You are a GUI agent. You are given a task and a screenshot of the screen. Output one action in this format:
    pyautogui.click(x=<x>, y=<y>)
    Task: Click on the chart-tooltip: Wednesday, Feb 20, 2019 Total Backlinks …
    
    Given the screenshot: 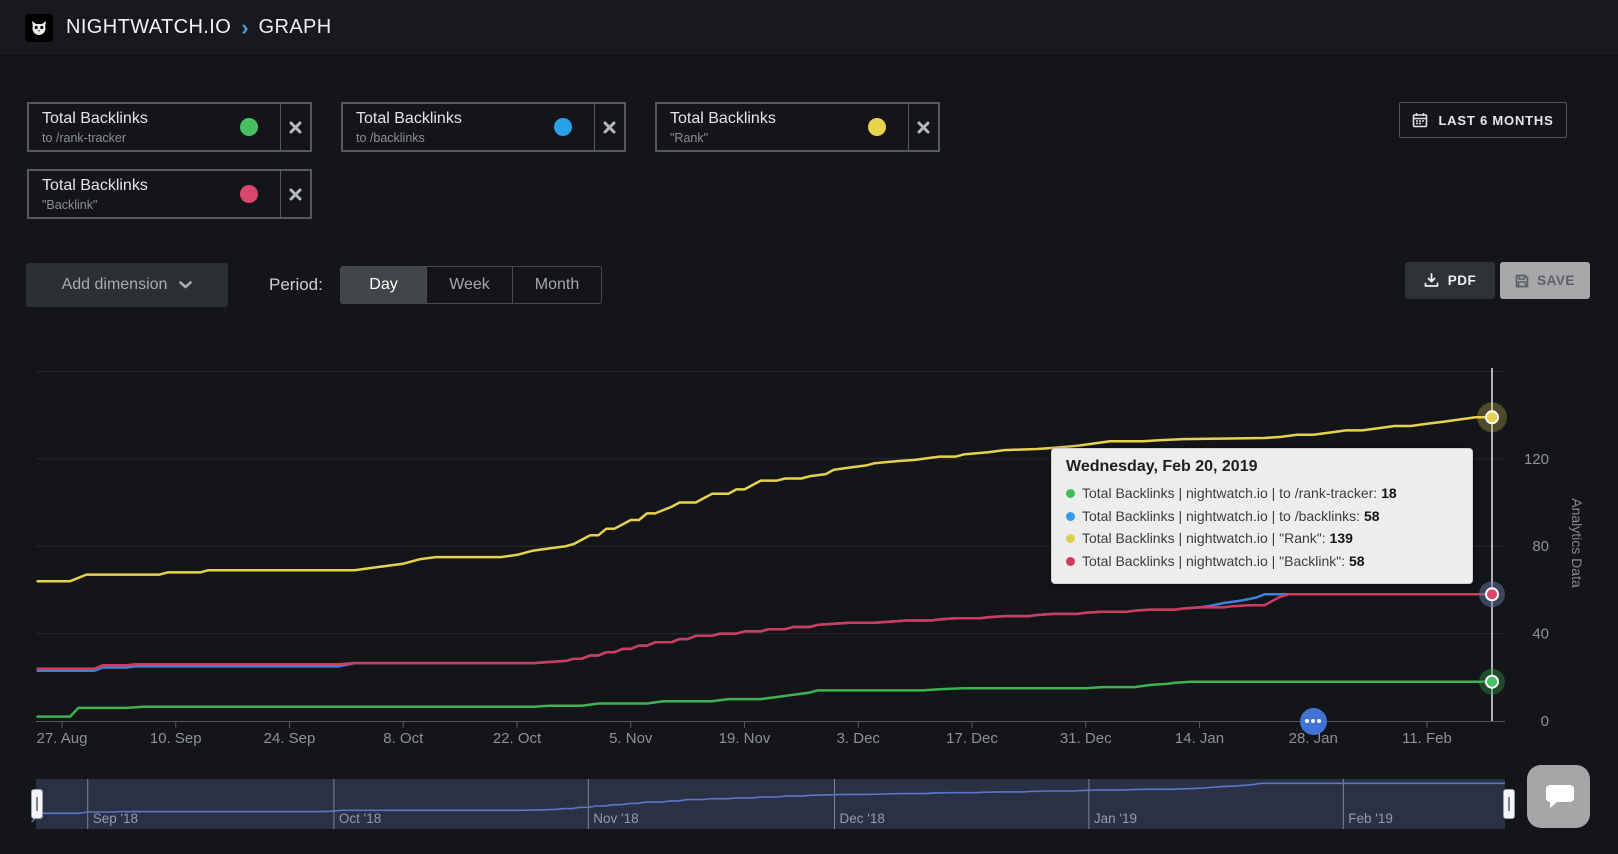 What is the action you would take?
    pyautogui.click(x=1262, y=516)
    